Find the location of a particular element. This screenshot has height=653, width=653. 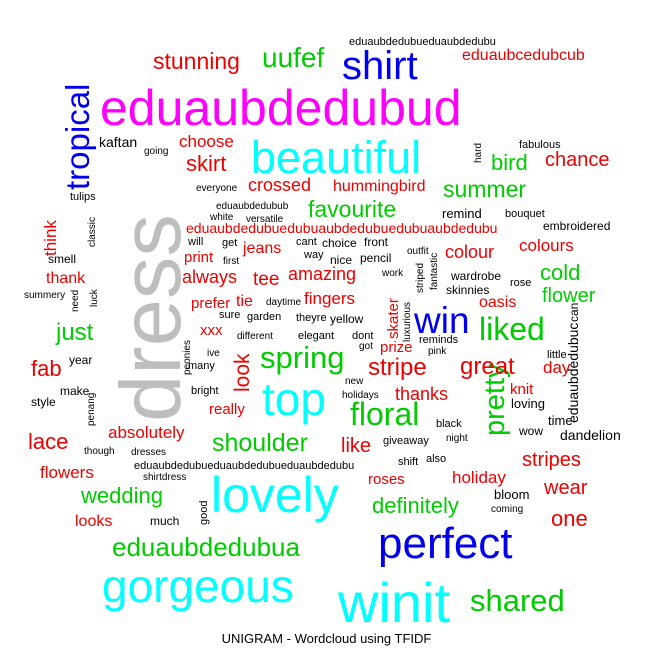

word-wardrobe: wardrobe is located at coordinates (475, 276).